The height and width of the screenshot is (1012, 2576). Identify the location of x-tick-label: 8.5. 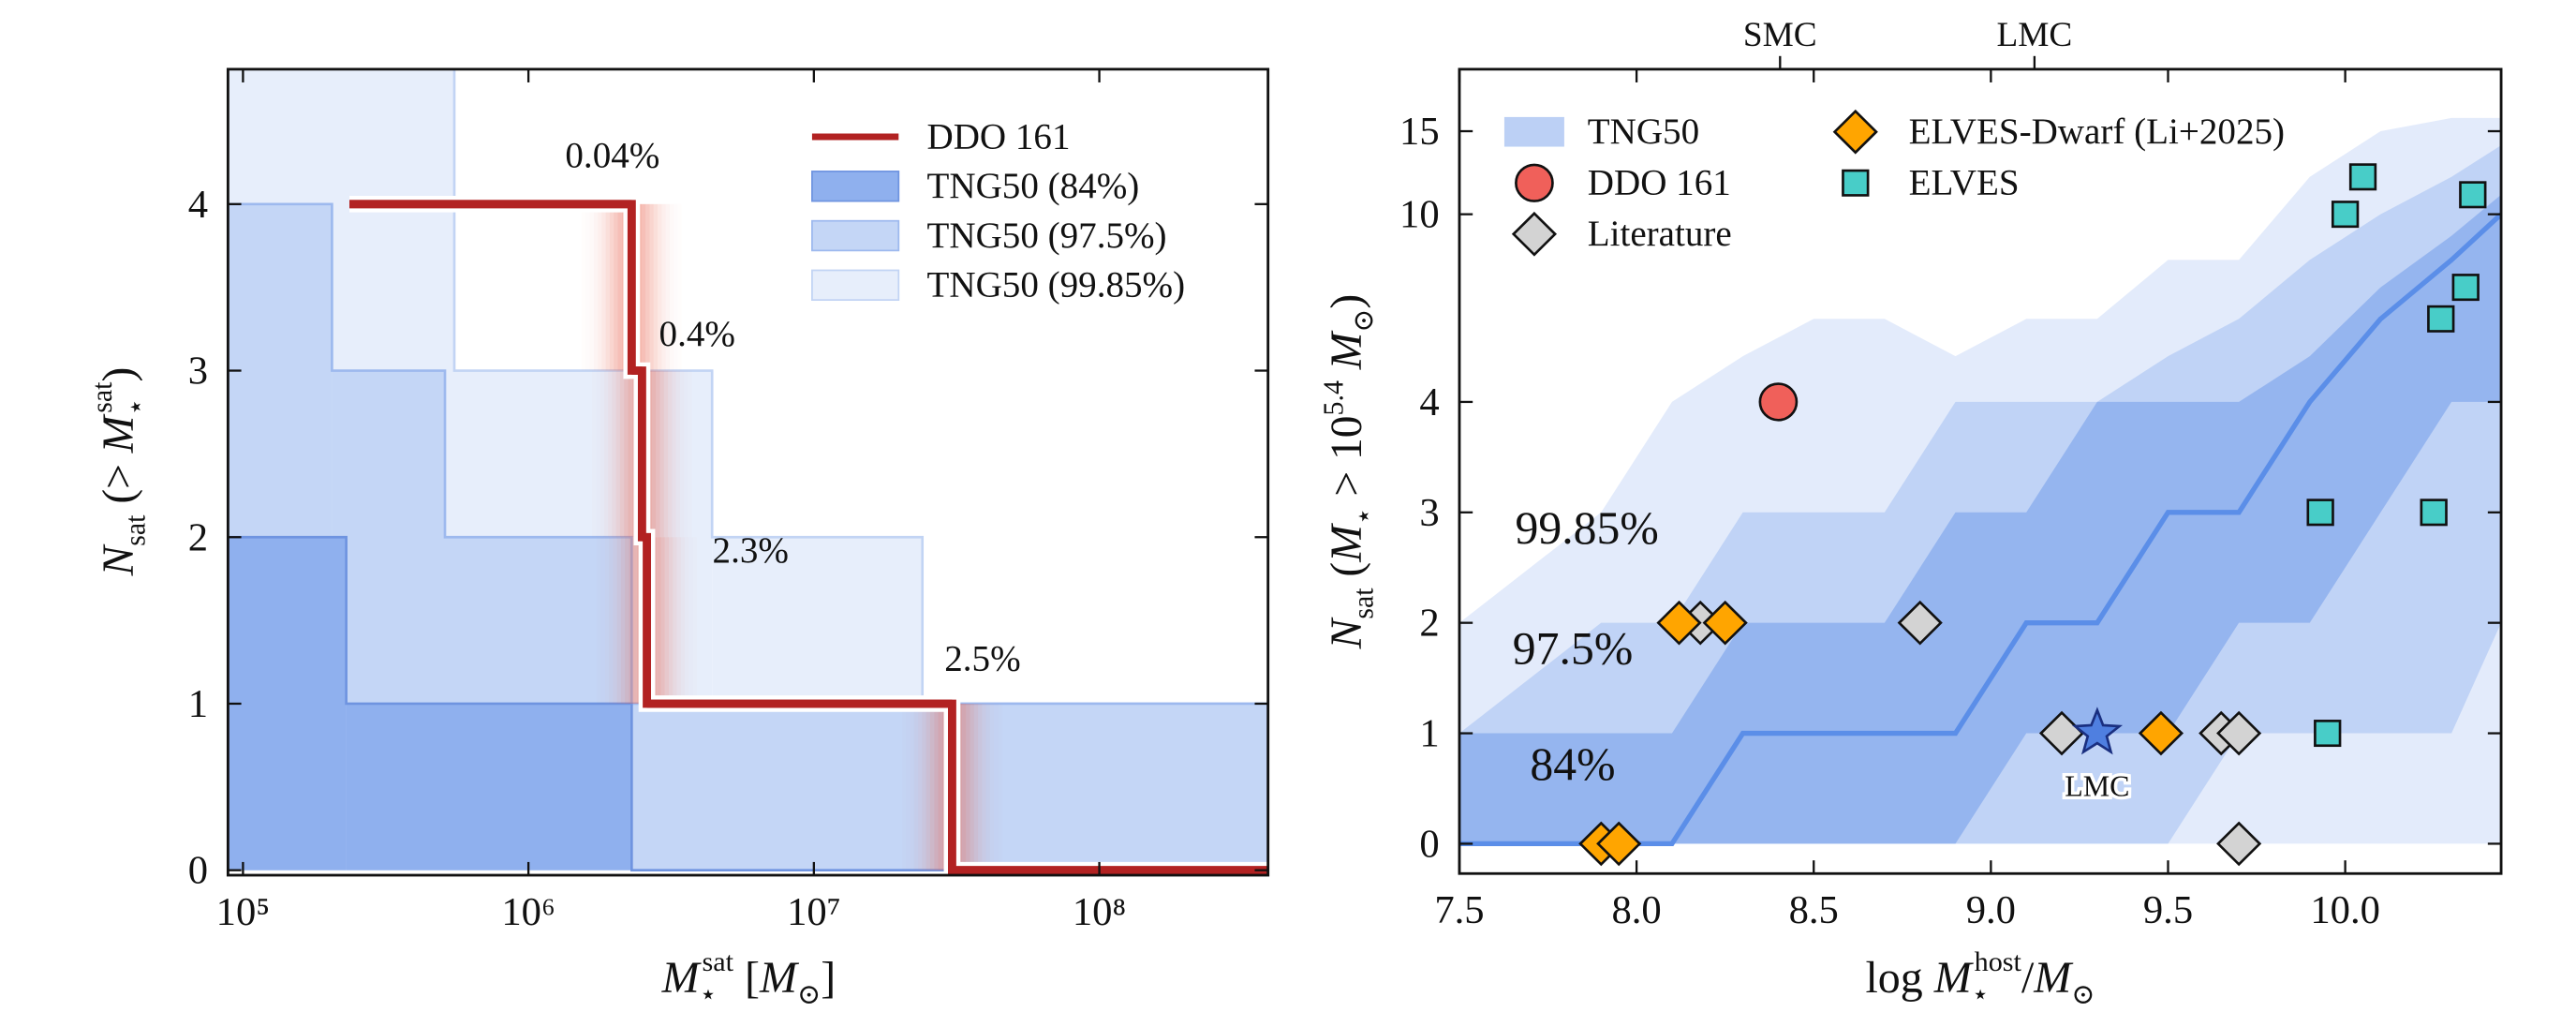
(1814, 910).